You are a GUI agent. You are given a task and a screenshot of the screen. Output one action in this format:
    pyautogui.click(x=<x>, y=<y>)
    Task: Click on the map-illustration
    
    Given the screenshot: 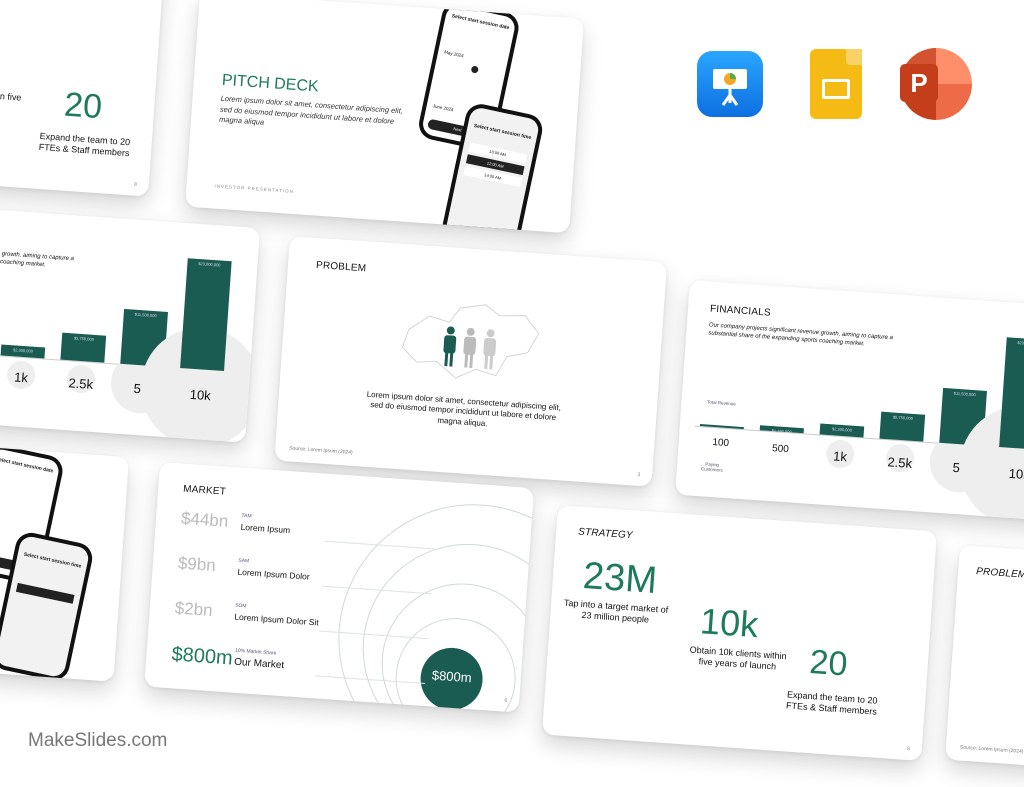 What is the action you would take?
    pyautogui.click(x=471, y=341)
    